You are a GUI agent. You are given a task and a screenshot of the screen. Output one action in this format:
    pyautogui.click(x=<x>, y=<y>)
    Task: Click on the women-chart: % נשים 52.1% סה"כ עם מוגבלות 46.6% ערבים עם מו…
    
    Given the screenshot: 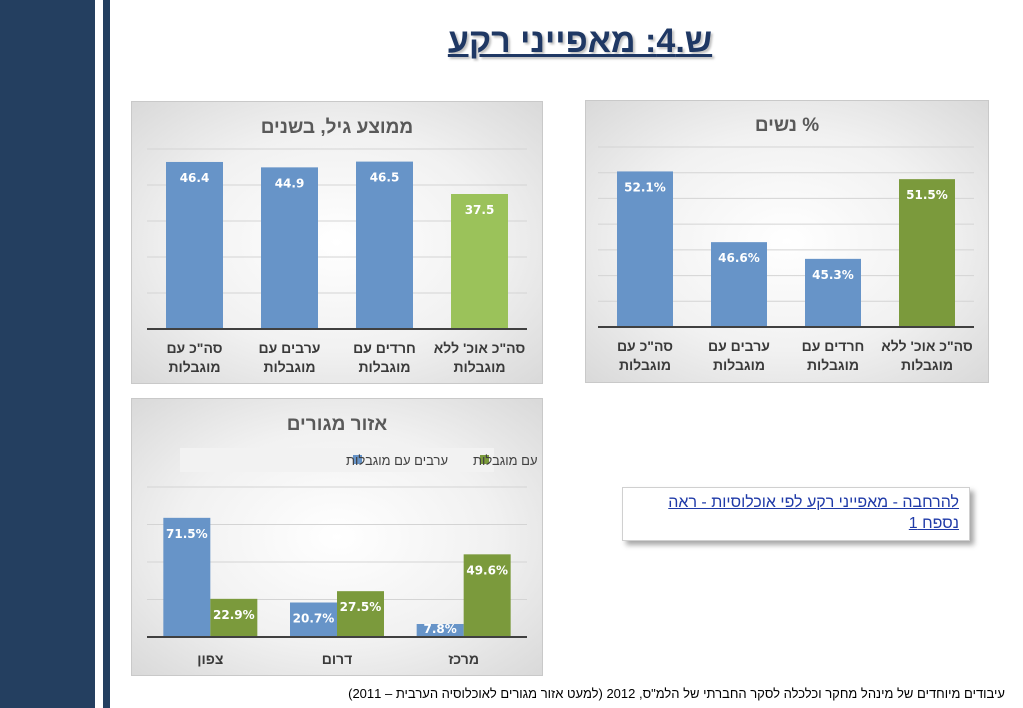 What is the action you would take?
    pyautogui.click(x=786, y=244)
    